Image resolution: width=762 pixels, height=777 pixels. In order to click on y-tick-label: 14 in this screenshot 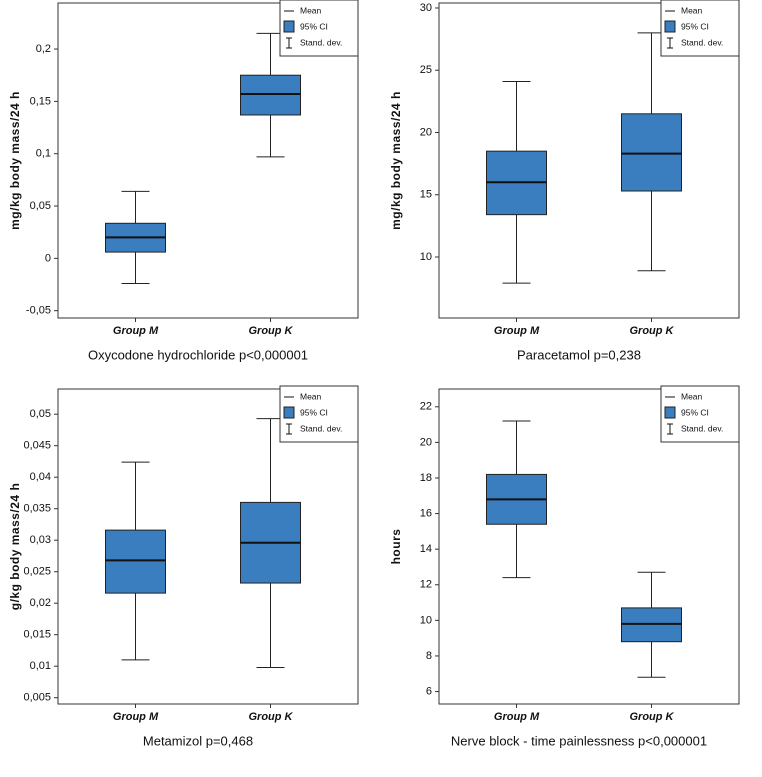, I will do `click(426, 549)`.